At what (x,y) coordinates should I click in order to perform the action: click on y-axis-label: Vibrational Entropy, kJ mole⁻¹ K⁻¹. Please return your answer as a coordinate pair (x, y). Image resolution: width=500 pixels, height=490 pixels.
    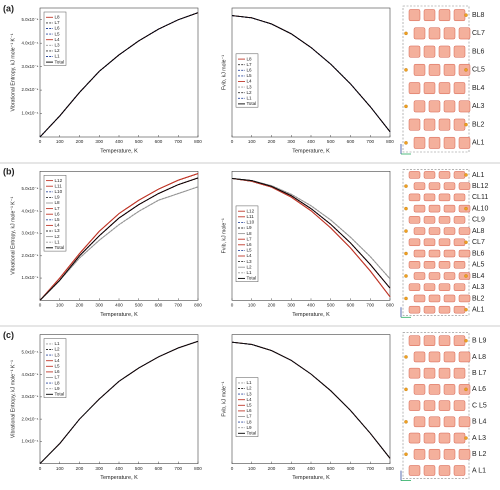
    Looking at the image, I should click on (13, 399).